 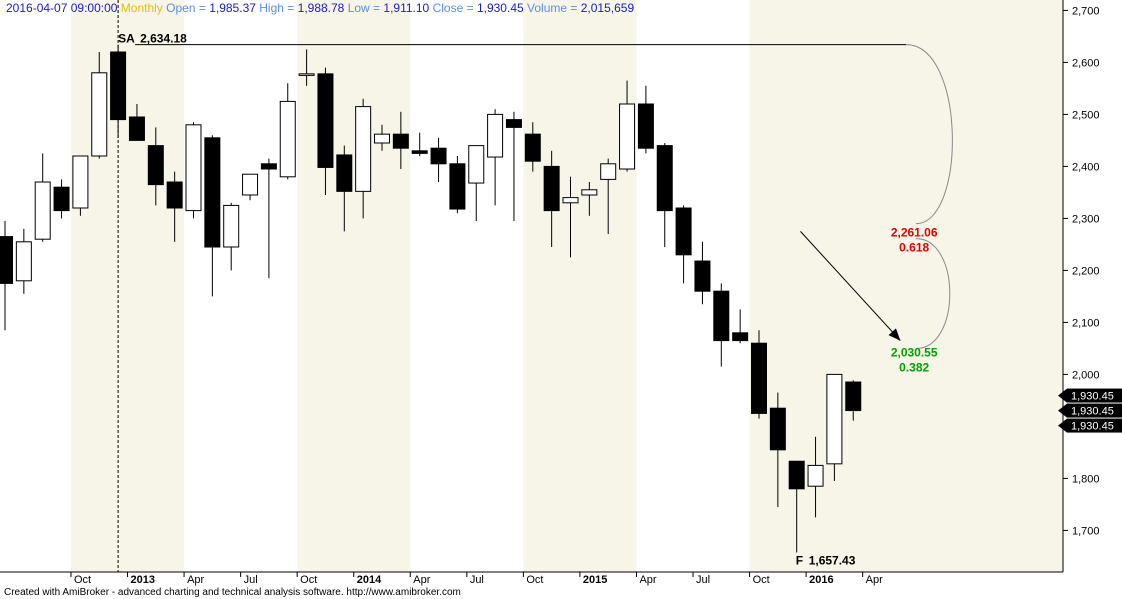 What do you see at coordinates (126, 39) in the screenshot?
I see `sa-label: SA` at bounding box center [126, 39].